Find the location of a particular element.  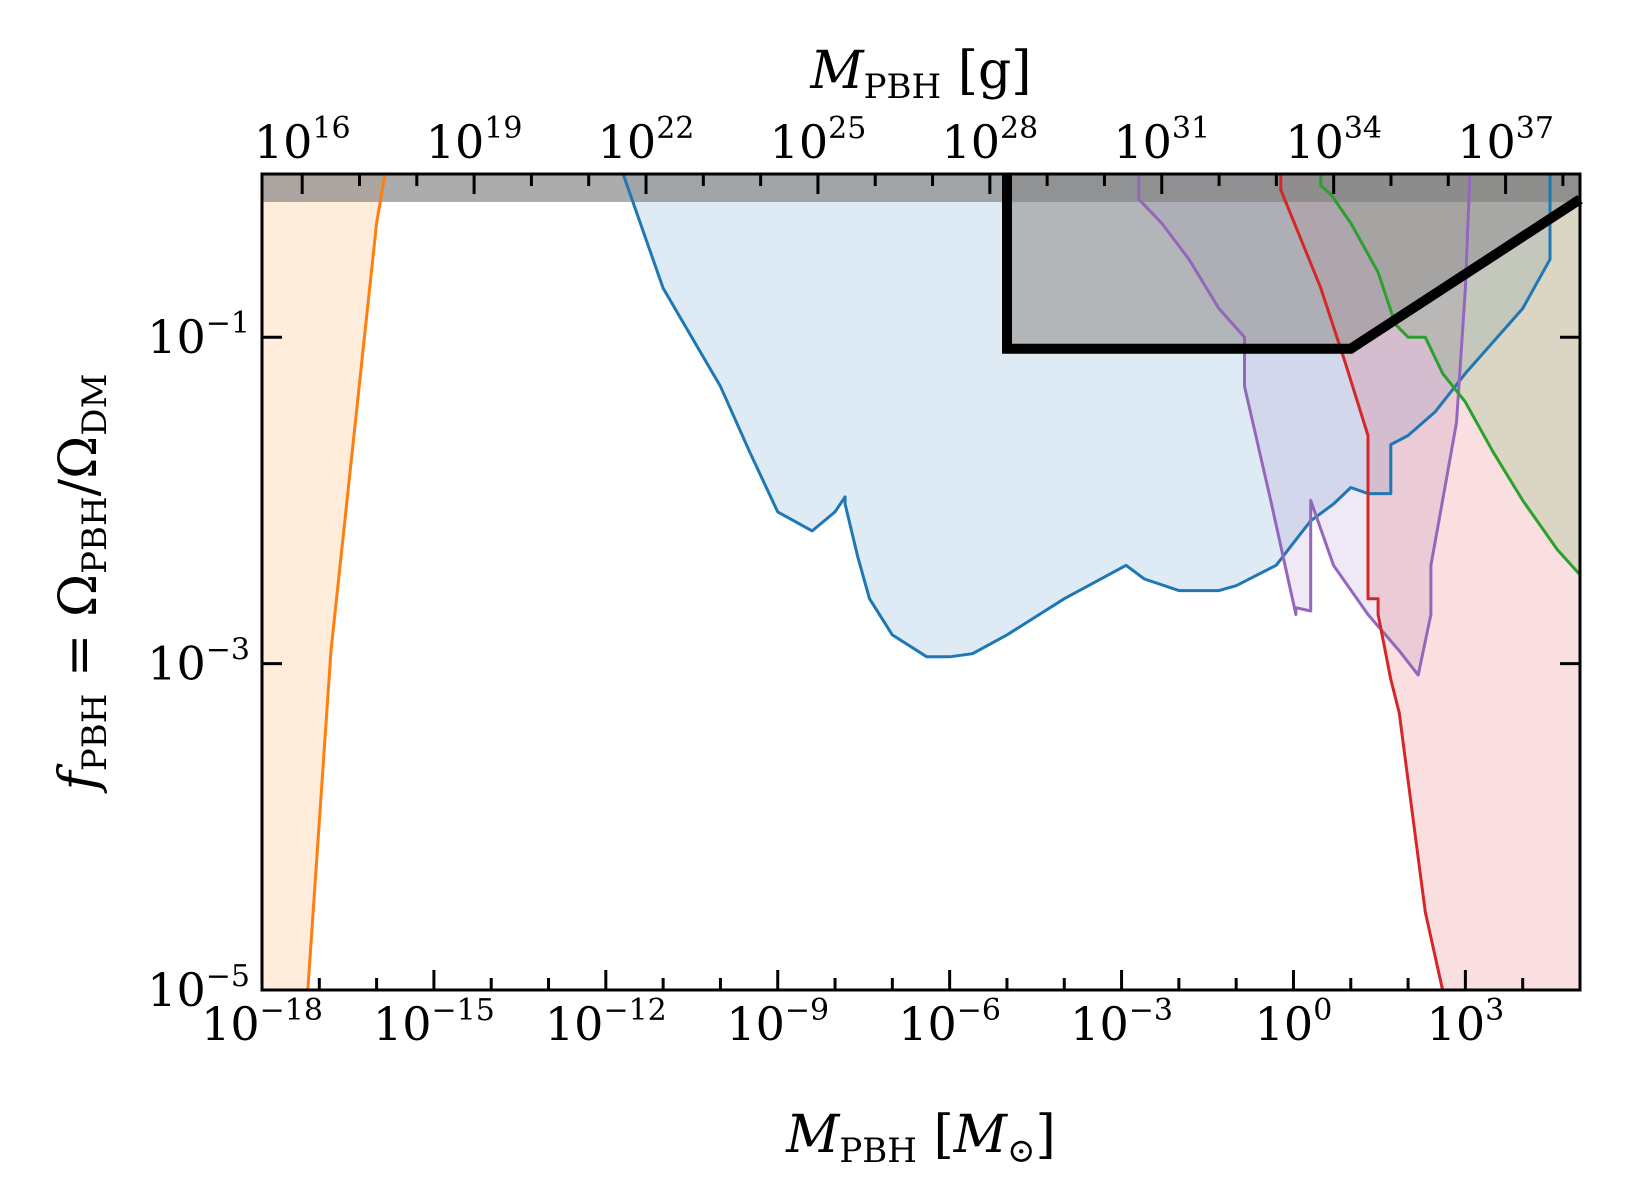

x2-tick-label: 10²² is located at coordinates (646, 140).